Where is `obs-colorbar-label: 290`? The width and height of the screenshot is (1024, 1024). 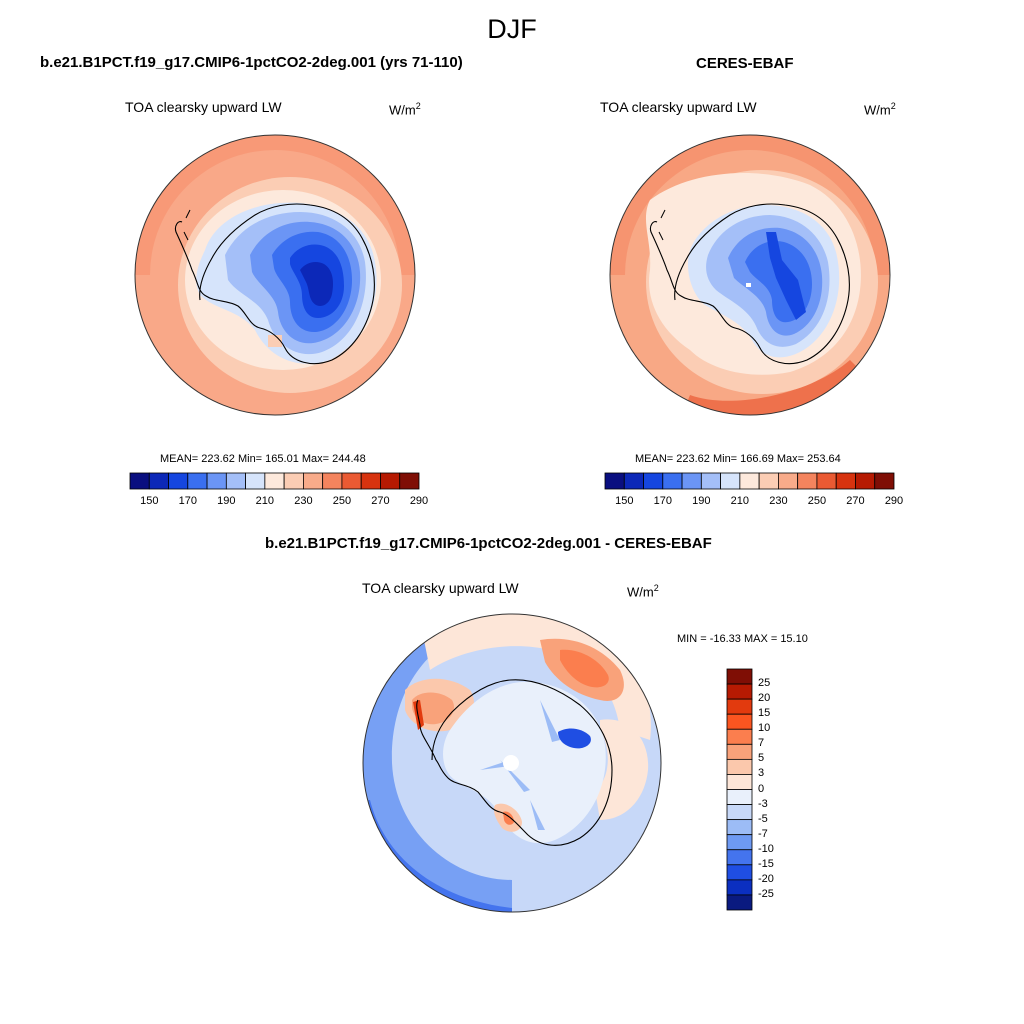
obs-colorbar-label: 290 is located at coordinates (894, 501).